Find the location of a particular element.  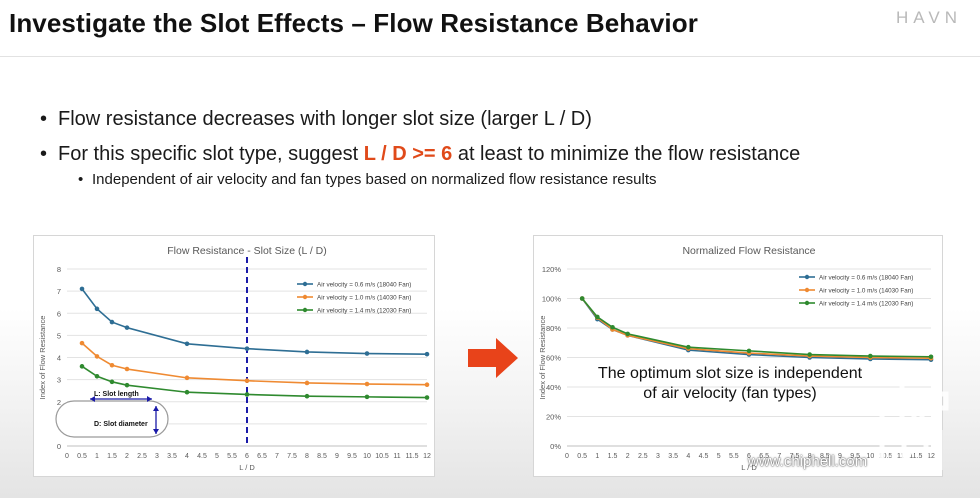

y-tick-label: 60% is located at coordinates (553, 358).